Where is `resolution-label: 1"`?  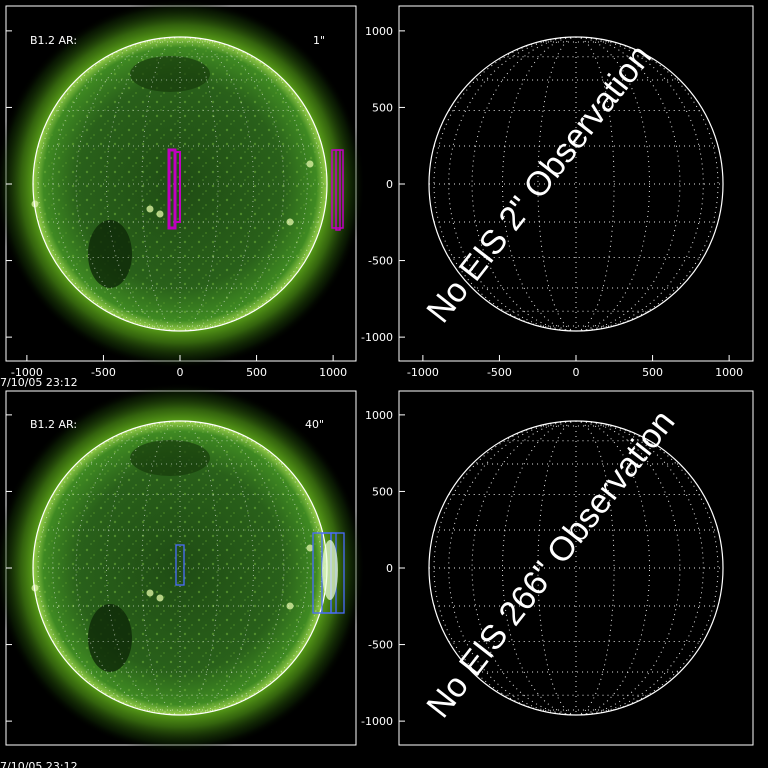 resolution-label: 1" is located at coordinates (319, 40).